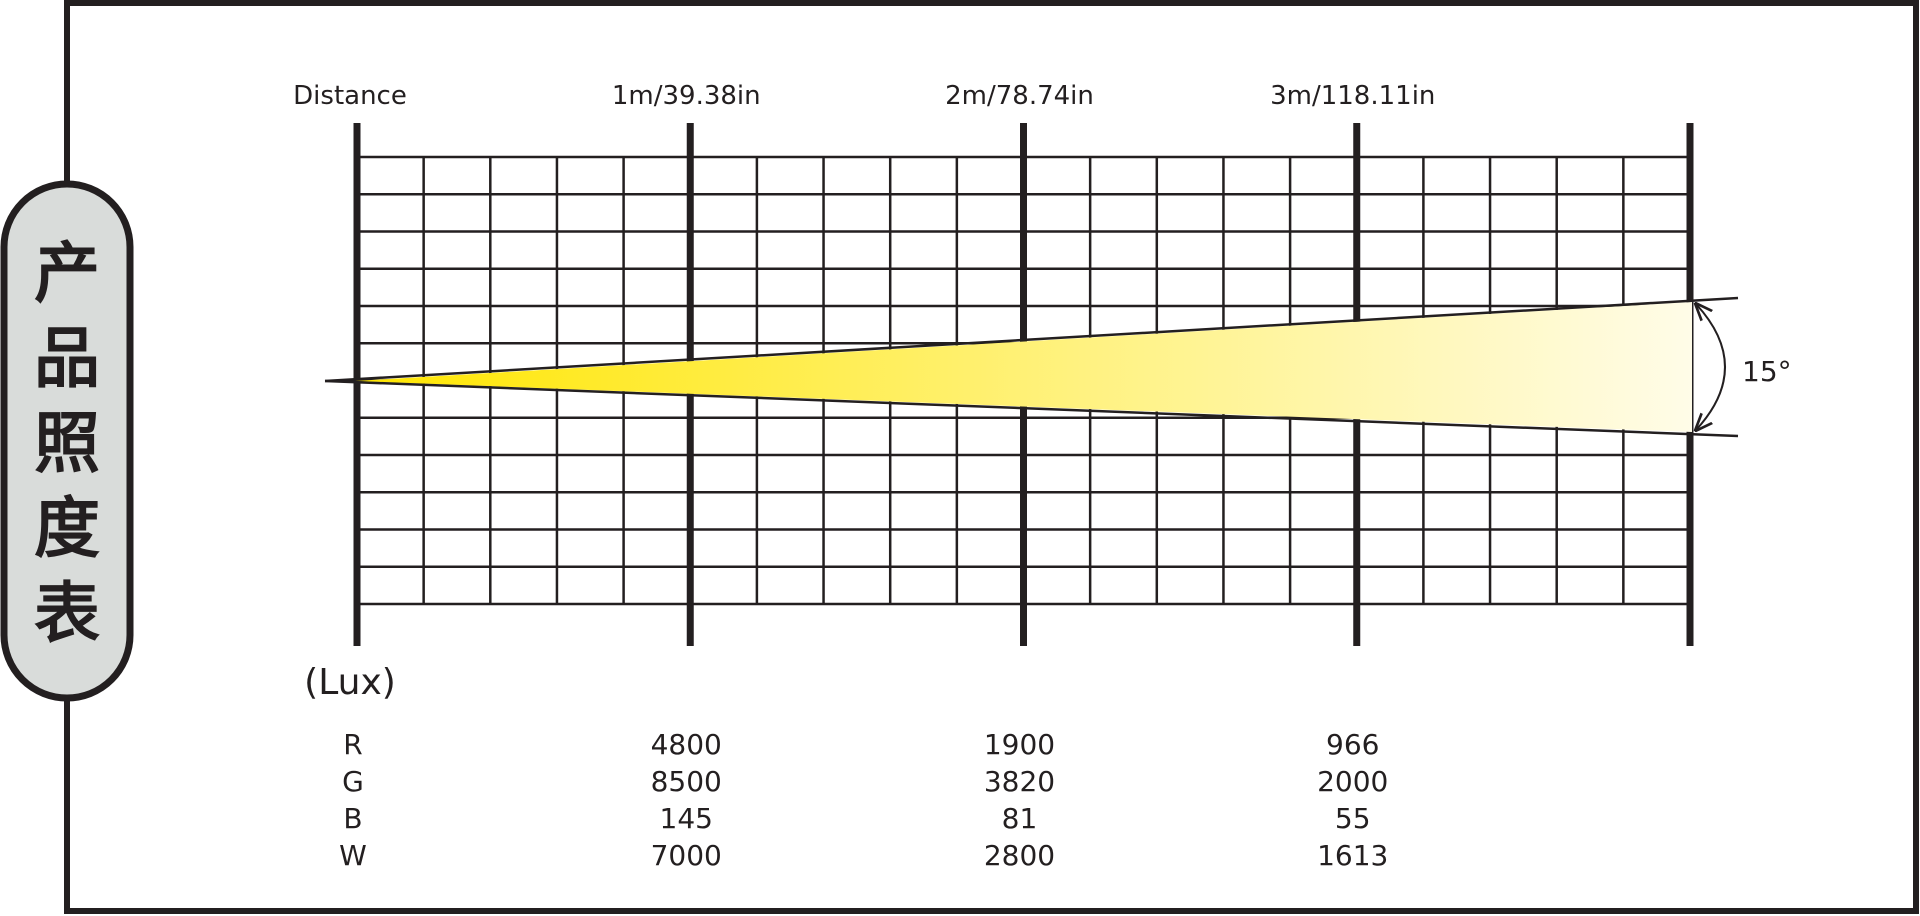  Describe the element at coordinates (1019, 781) in the screenshot. I see `value-cell: 3820` at that location.